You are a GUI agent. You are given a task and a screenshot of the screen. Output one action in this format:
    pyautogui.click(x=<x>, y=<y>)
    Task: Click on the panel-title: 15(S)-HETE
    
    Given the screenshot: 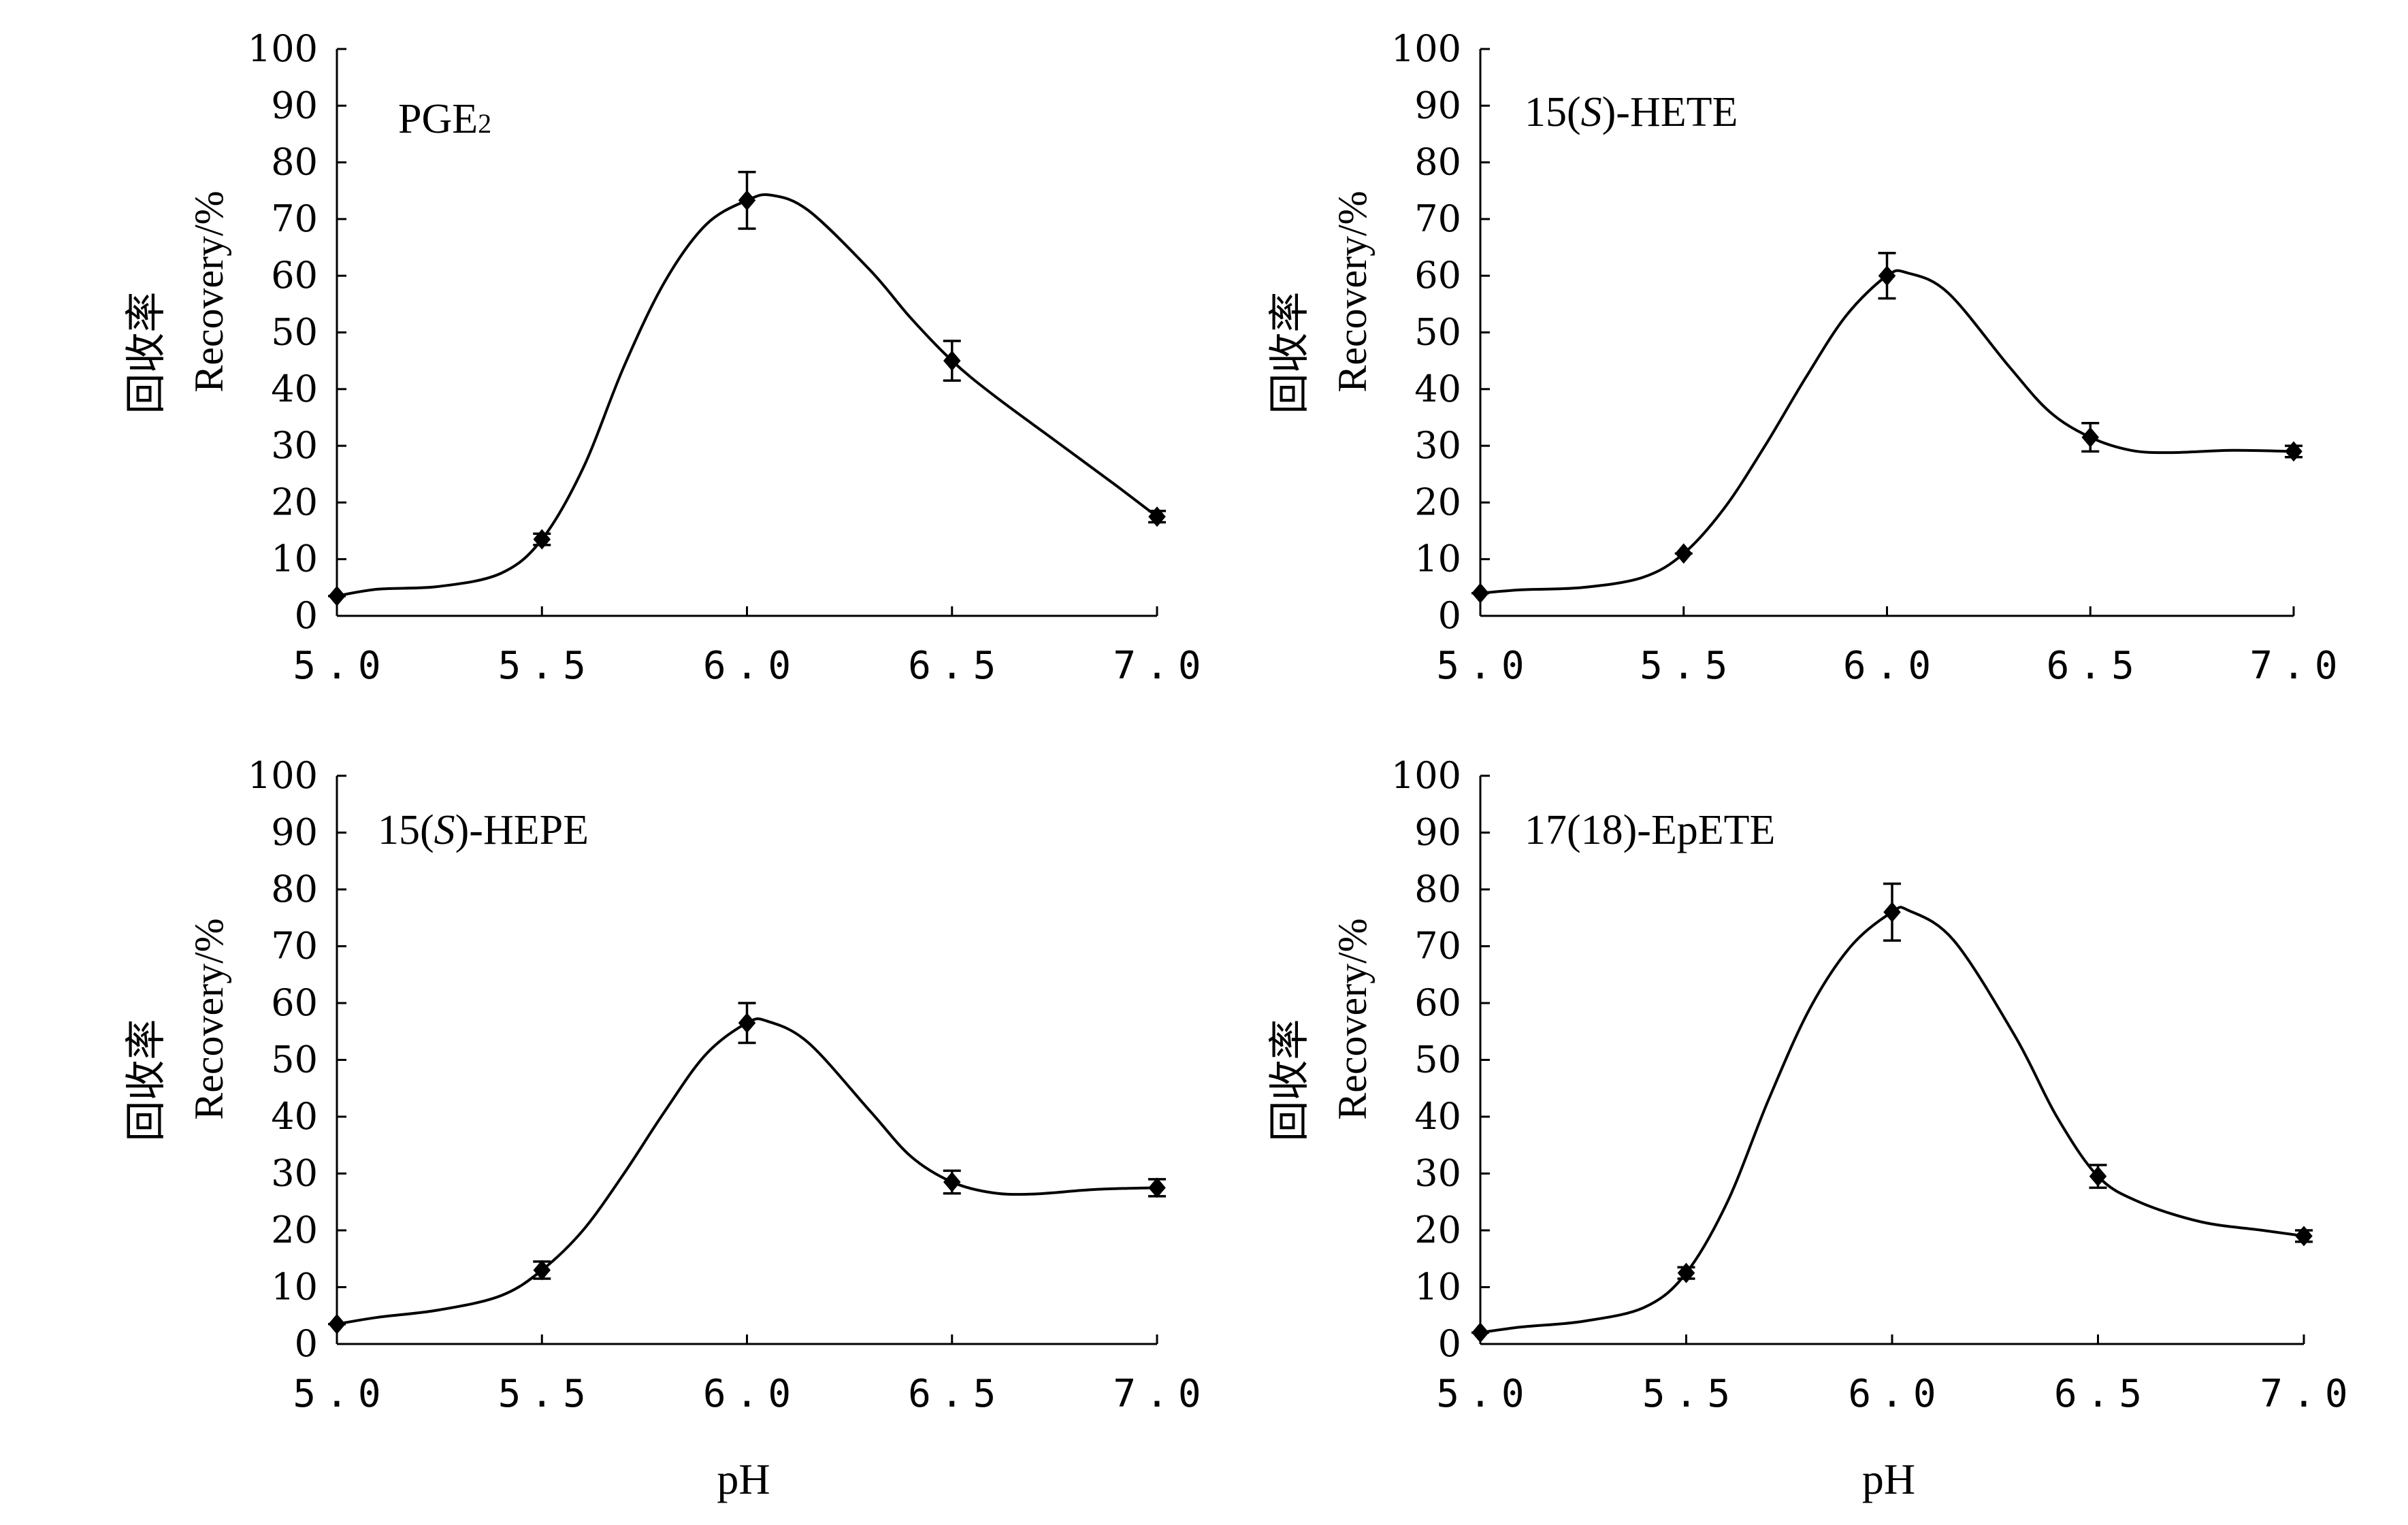 What is the action you would take?
    pyautogui.click(x=1632, y=112)
    